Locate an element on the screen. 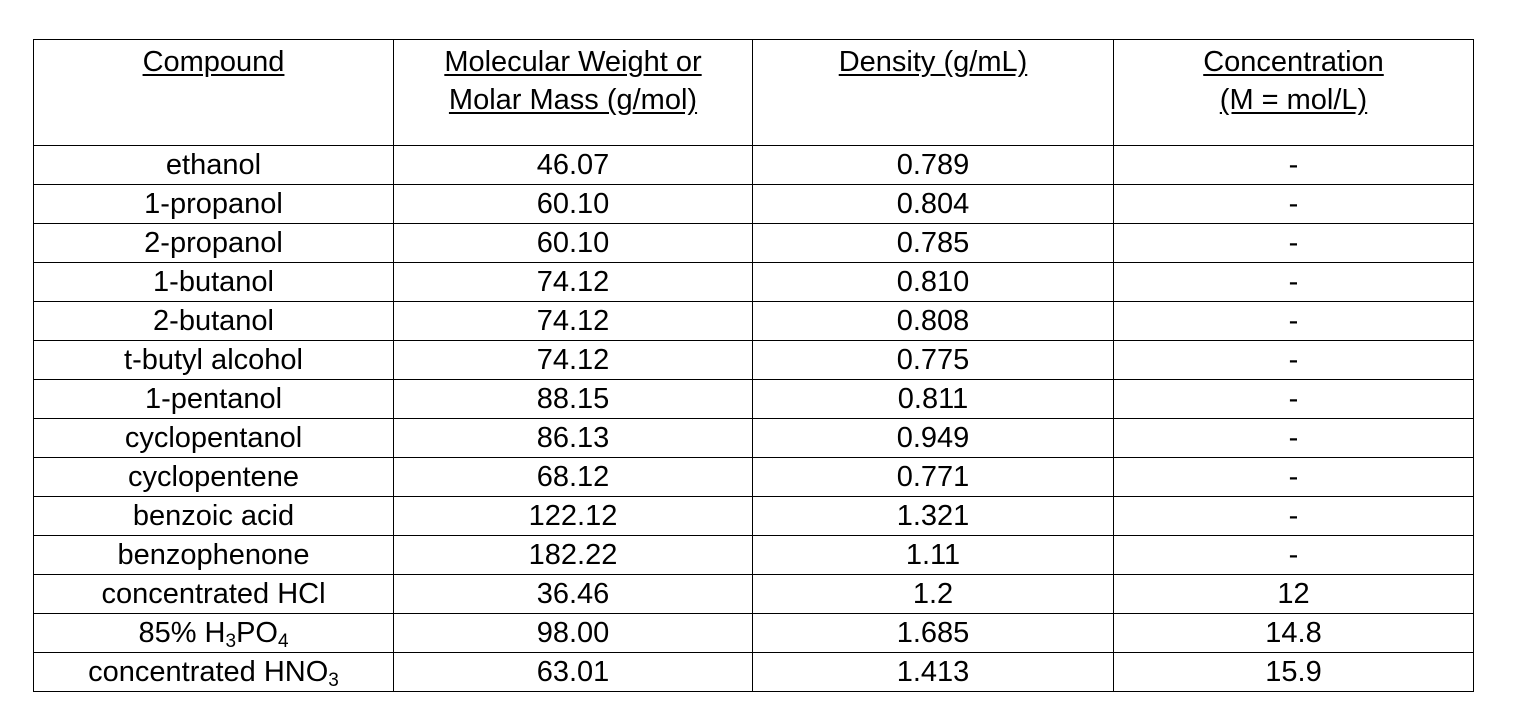 This screenshot has width=1534, height=728. concentration-cell: 14.8 is located at coordinates (1293, 633).